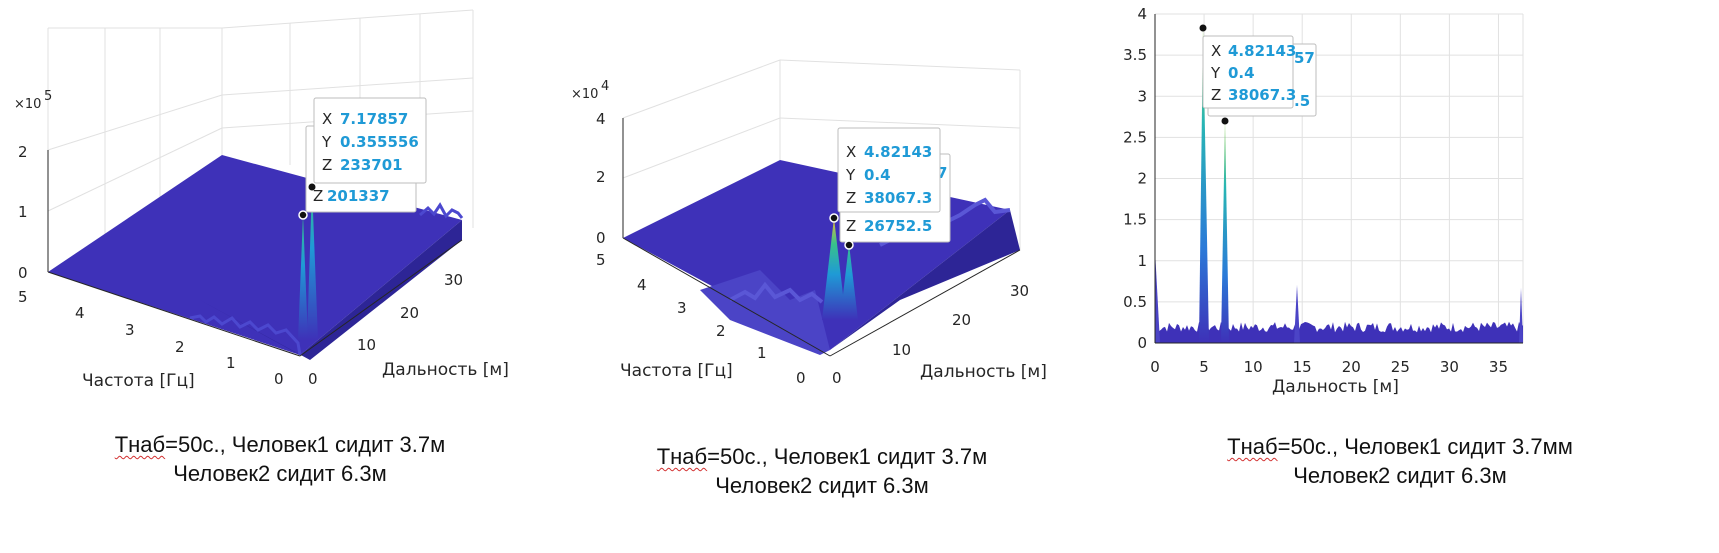 The width and height of the screenshot is (1719, 553). Describe the element at coordinates (1135, 55) in the screenshot. I see `plot3-y-tick: 3.5` at that location.